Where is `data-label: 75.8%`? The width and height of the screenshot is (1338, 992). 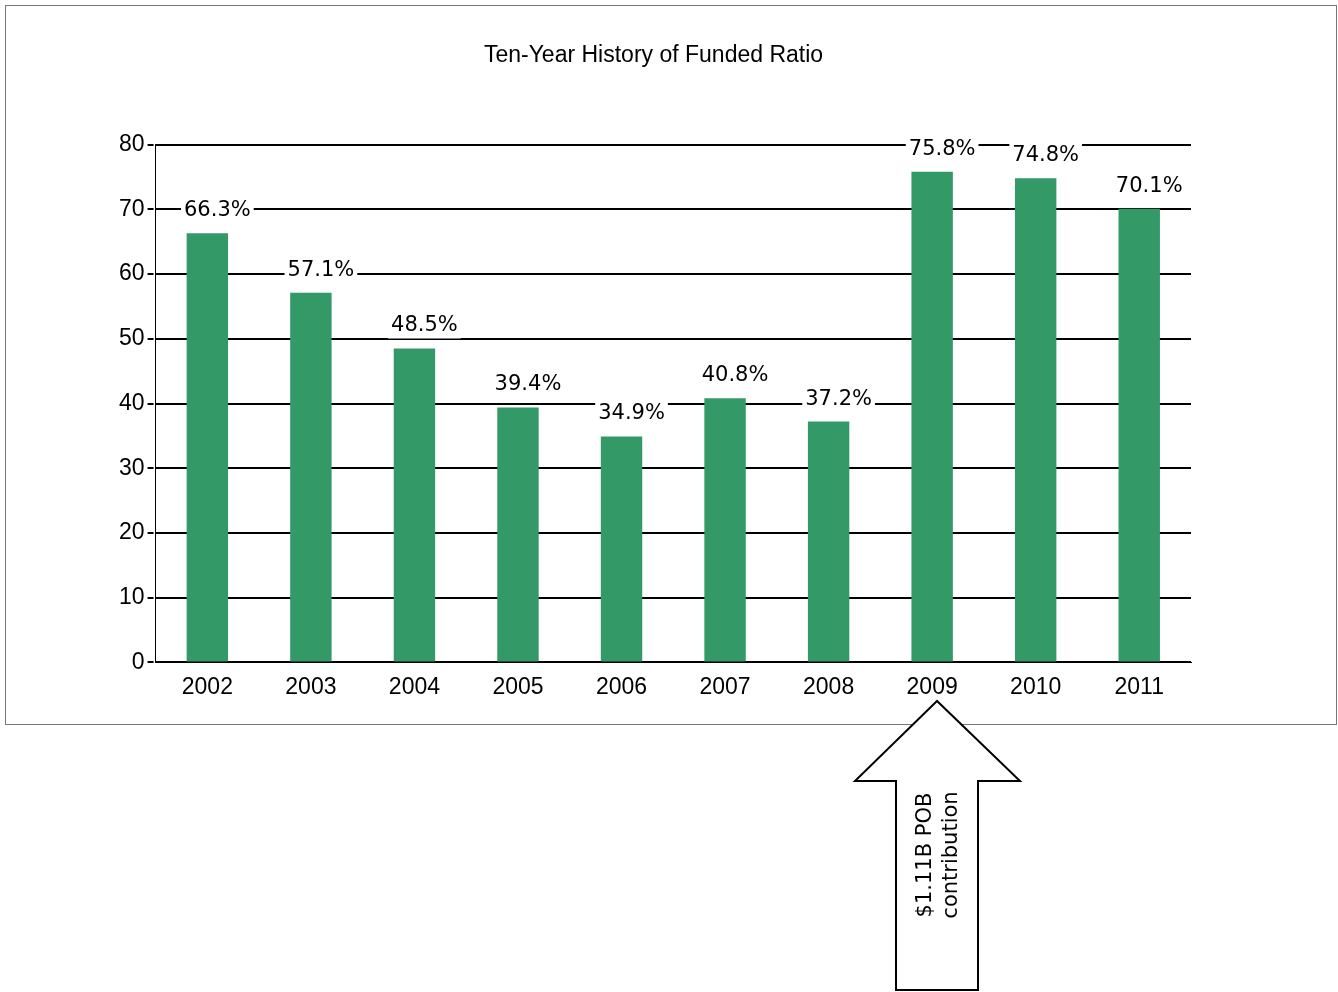
data-label: 75.8% is located at coordinates (942, 147).